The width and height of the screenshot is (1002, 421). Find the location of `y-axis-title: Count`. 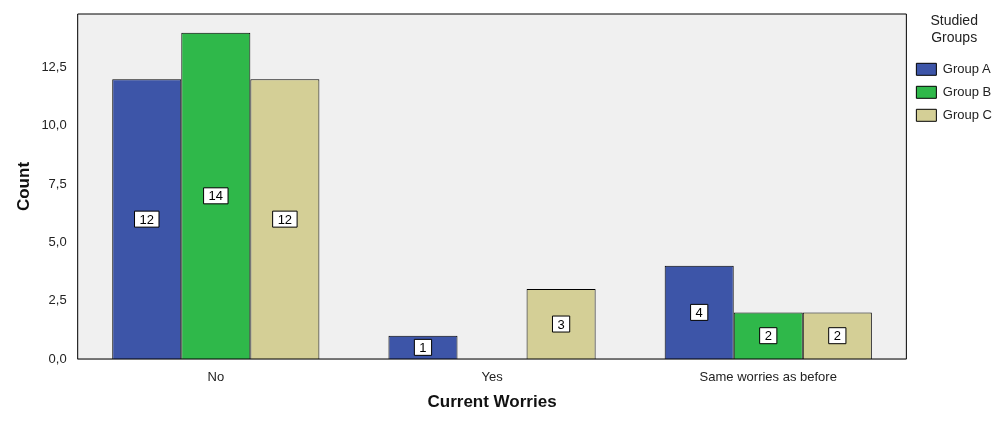

y-axis-title: Count is located at coordinates (23, 186).